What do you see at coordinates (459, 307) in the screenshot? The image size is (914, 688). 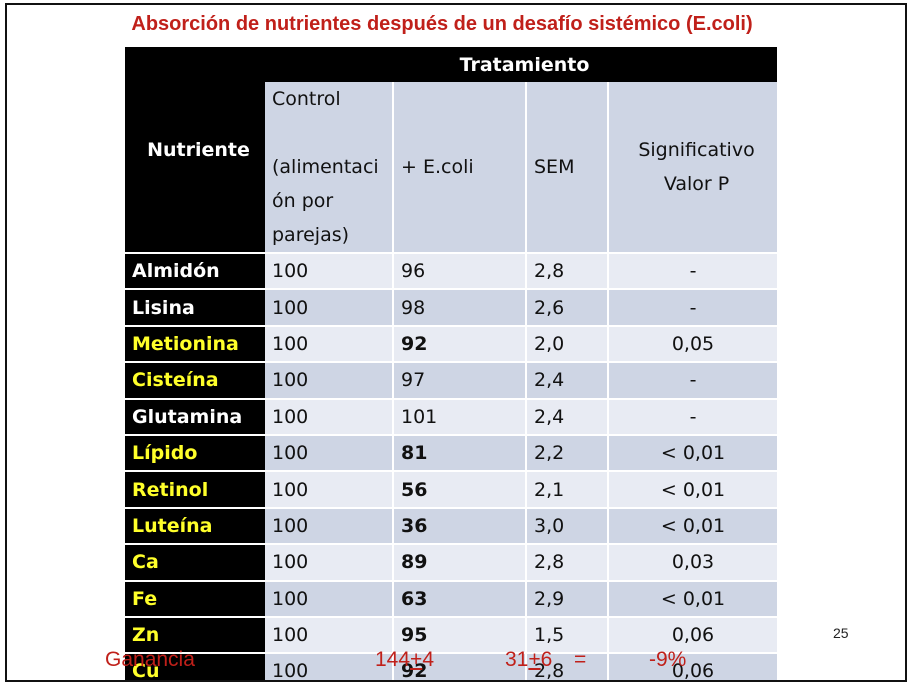 I see `ecoli-value: 98` at bounding box center [459, 307].